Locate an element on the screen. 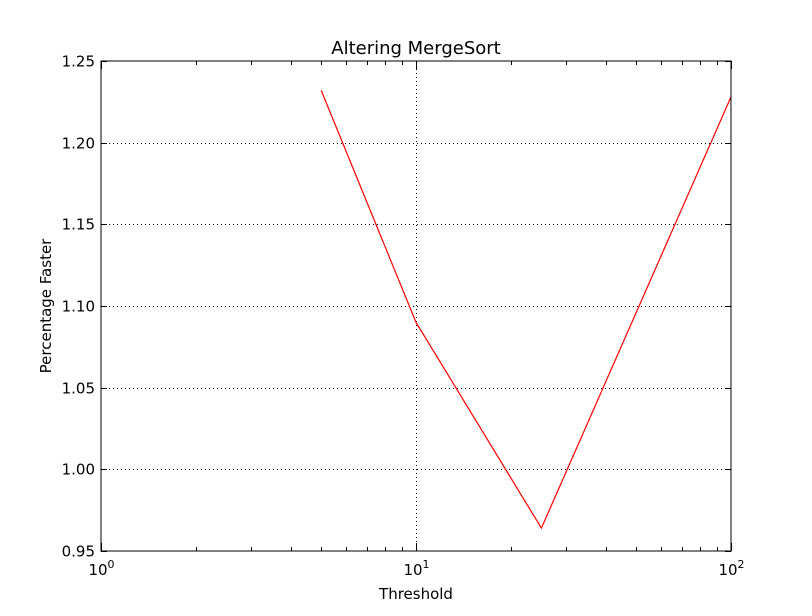 This screenshot has width=812, height=616. y-tick-label: 1.00 is located at coordinates (78, 470).